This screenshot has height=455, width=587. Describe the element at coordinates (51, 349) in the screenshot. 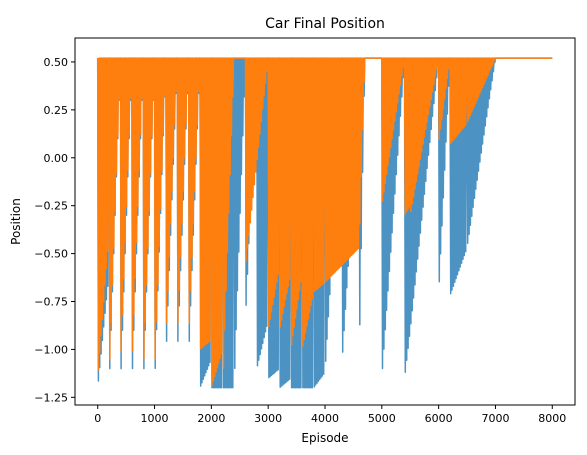

I see `y-tick-label: −1.00` at that location.